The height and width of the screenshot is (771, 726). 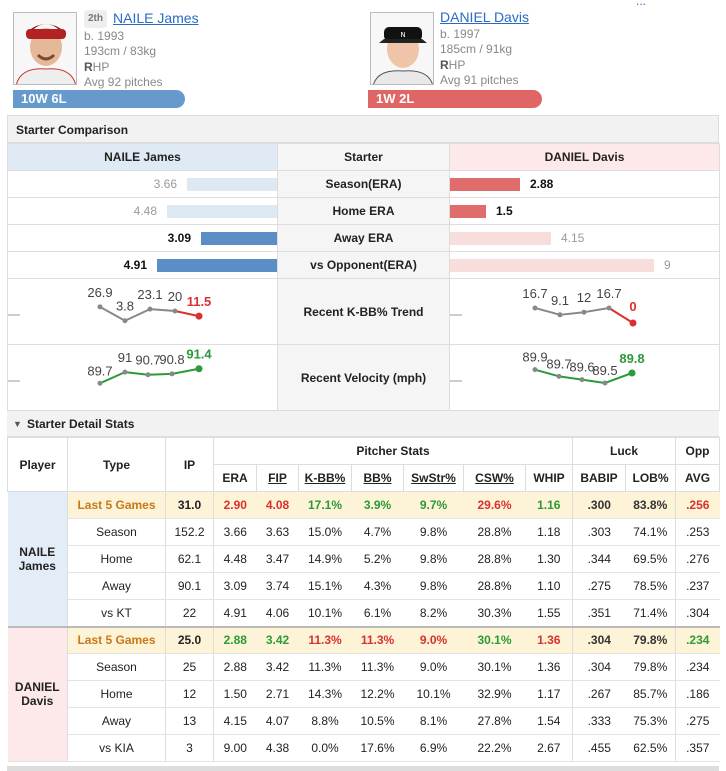 What do you see at coordinates (584, 211) in the screenshot?
I see `right-bar-cell: 1.5` at bounding box center [584, 211].